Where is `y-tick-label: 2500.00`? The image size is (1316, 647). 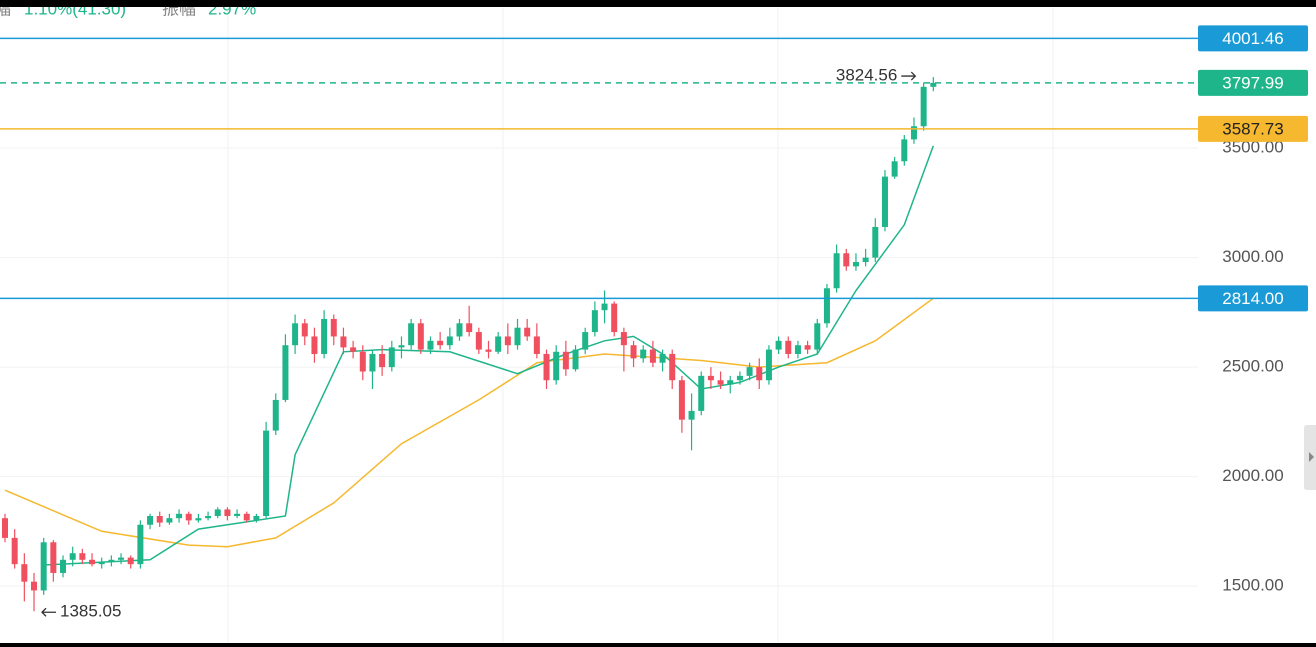
y-tick-label: 2500.00 is located at coordinates (1252, 366).